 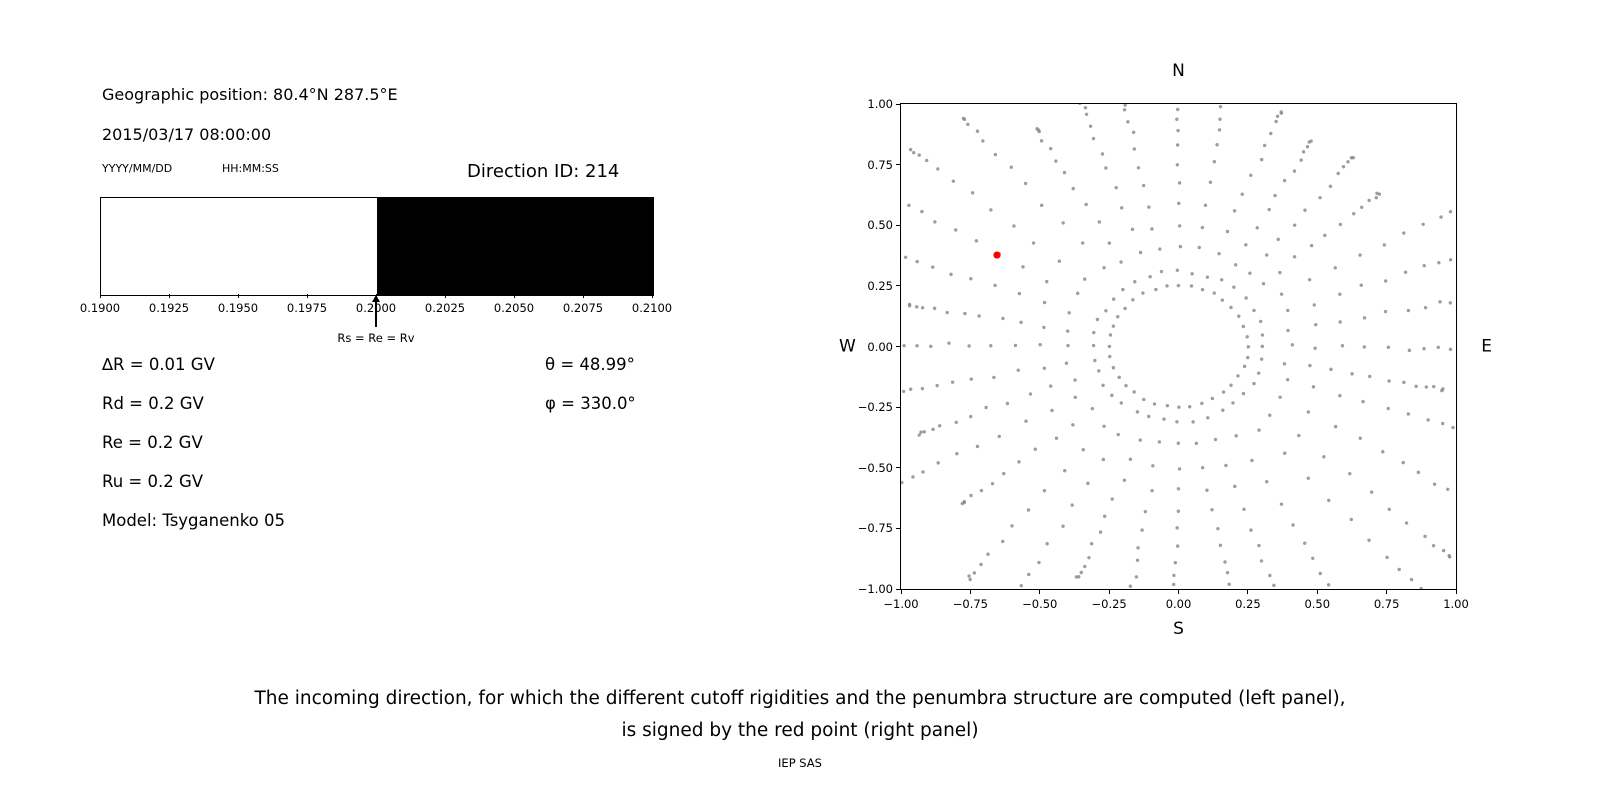 I want to click on selected-direction-point, so click(x=997, y=255).